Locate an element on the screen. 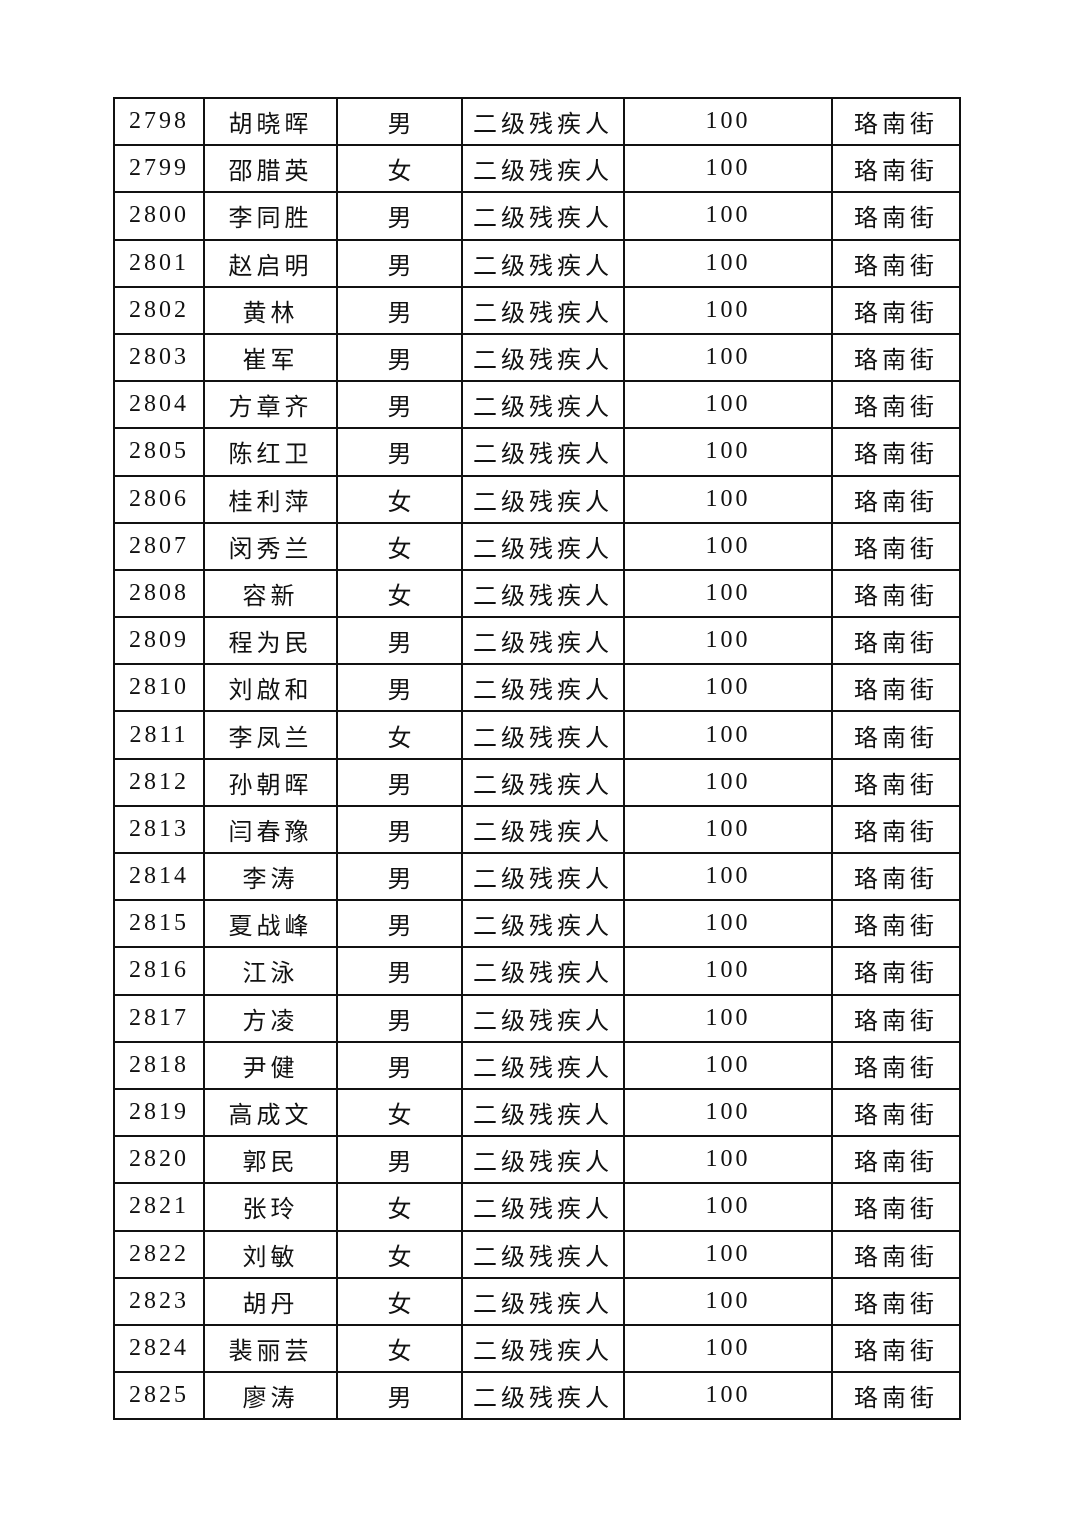 The width and height of the screenshot is (1074, 1520). index-cell: 2814 is located at coordinates (159, 876).